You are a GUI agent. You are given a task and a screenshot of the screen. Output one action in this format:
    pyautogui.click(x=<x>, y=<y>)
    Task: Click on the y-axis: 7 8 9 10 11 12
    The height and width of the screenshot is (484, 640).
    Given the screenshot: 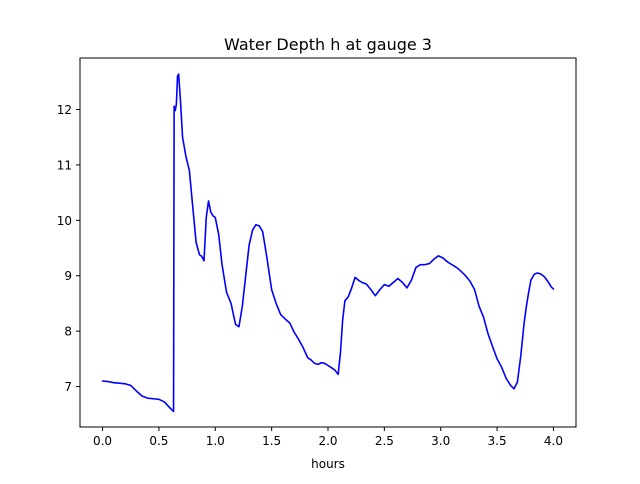 What is the action you would take?
    pyautogui.click(x=68, y=248)
    